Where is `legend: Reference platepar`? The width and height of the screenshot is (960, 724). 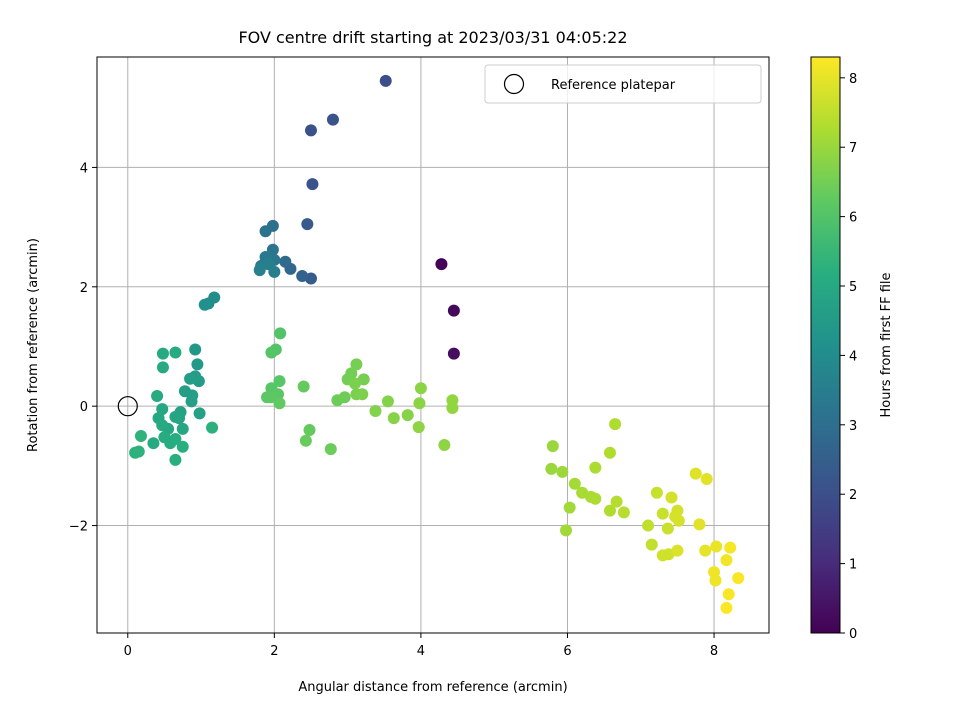
legend: Reference platepar is located at coordinates (623, 84).